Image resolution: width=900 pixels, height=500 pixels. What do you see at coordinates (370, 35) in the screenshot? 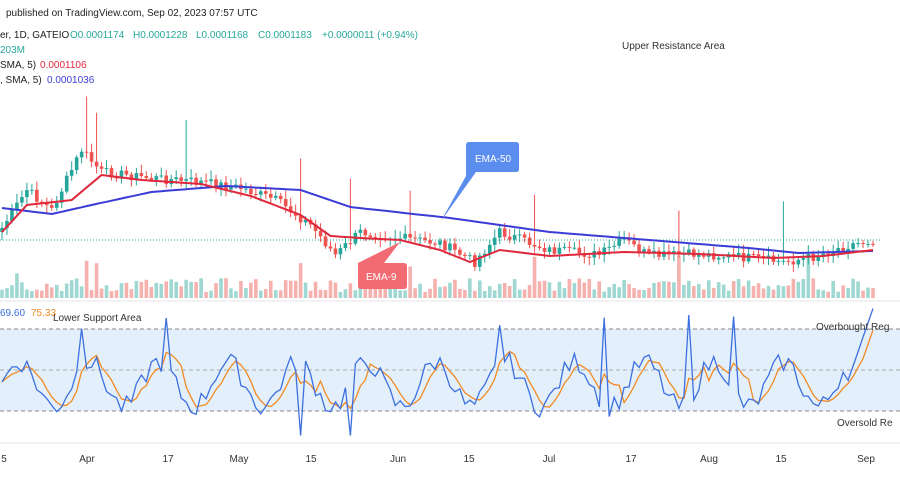
I see `ohlc-change: +0.0000011 (+0.94%)` at bounding box center [370, 35].